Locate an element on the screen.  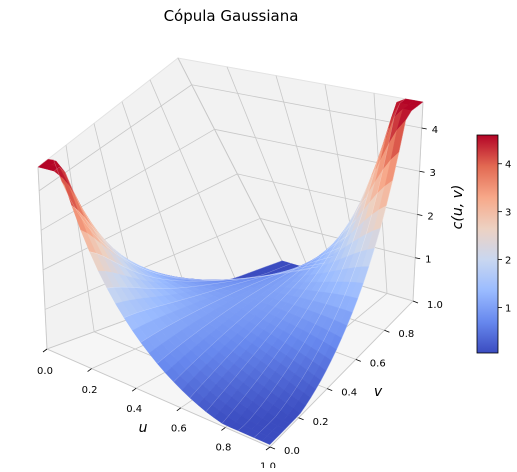
colorbar: 1 2 3 4 is located at coordinates (494, 244).